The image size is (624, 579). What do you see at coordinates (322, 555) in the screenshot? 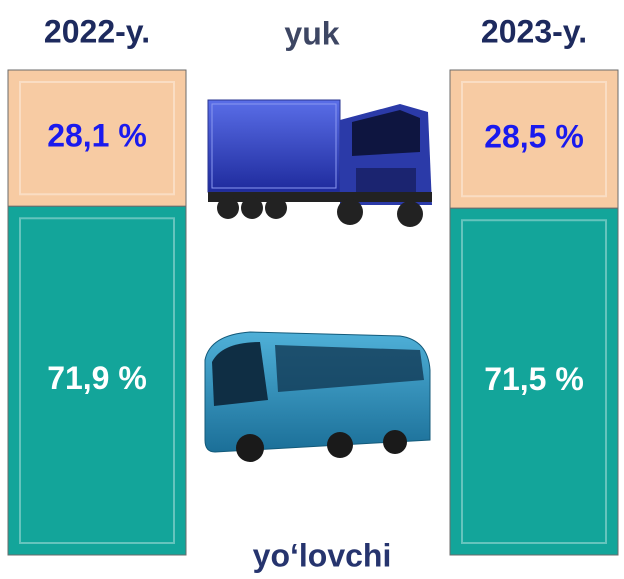
I see `series-label: yo‘lovchi` at bounding box center [322, 555].